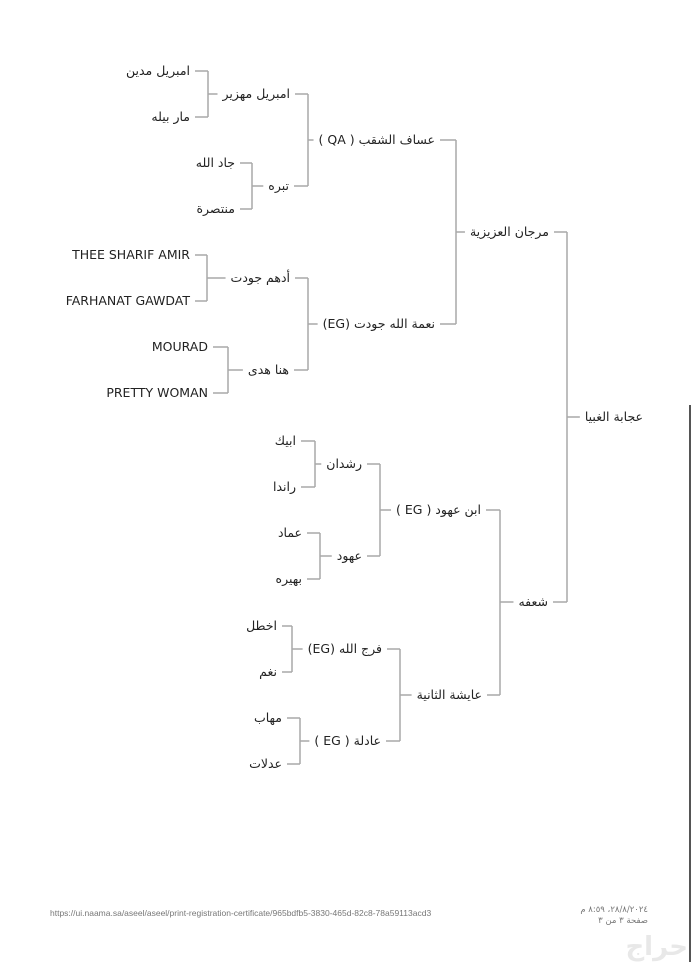  Describe the element at coordinates (260, 277) in the screenshot. I see `ancestor-sire: أدهم جودت` at that location.